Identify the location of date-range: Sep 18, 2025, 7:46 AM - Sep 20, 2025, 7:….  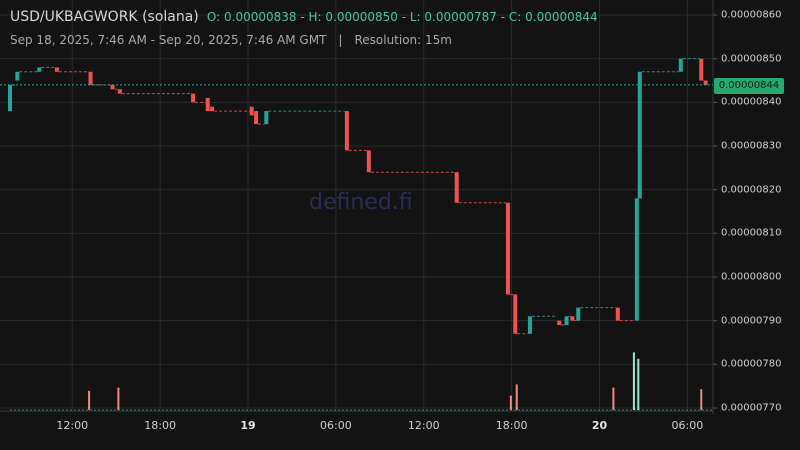
(168, 40).